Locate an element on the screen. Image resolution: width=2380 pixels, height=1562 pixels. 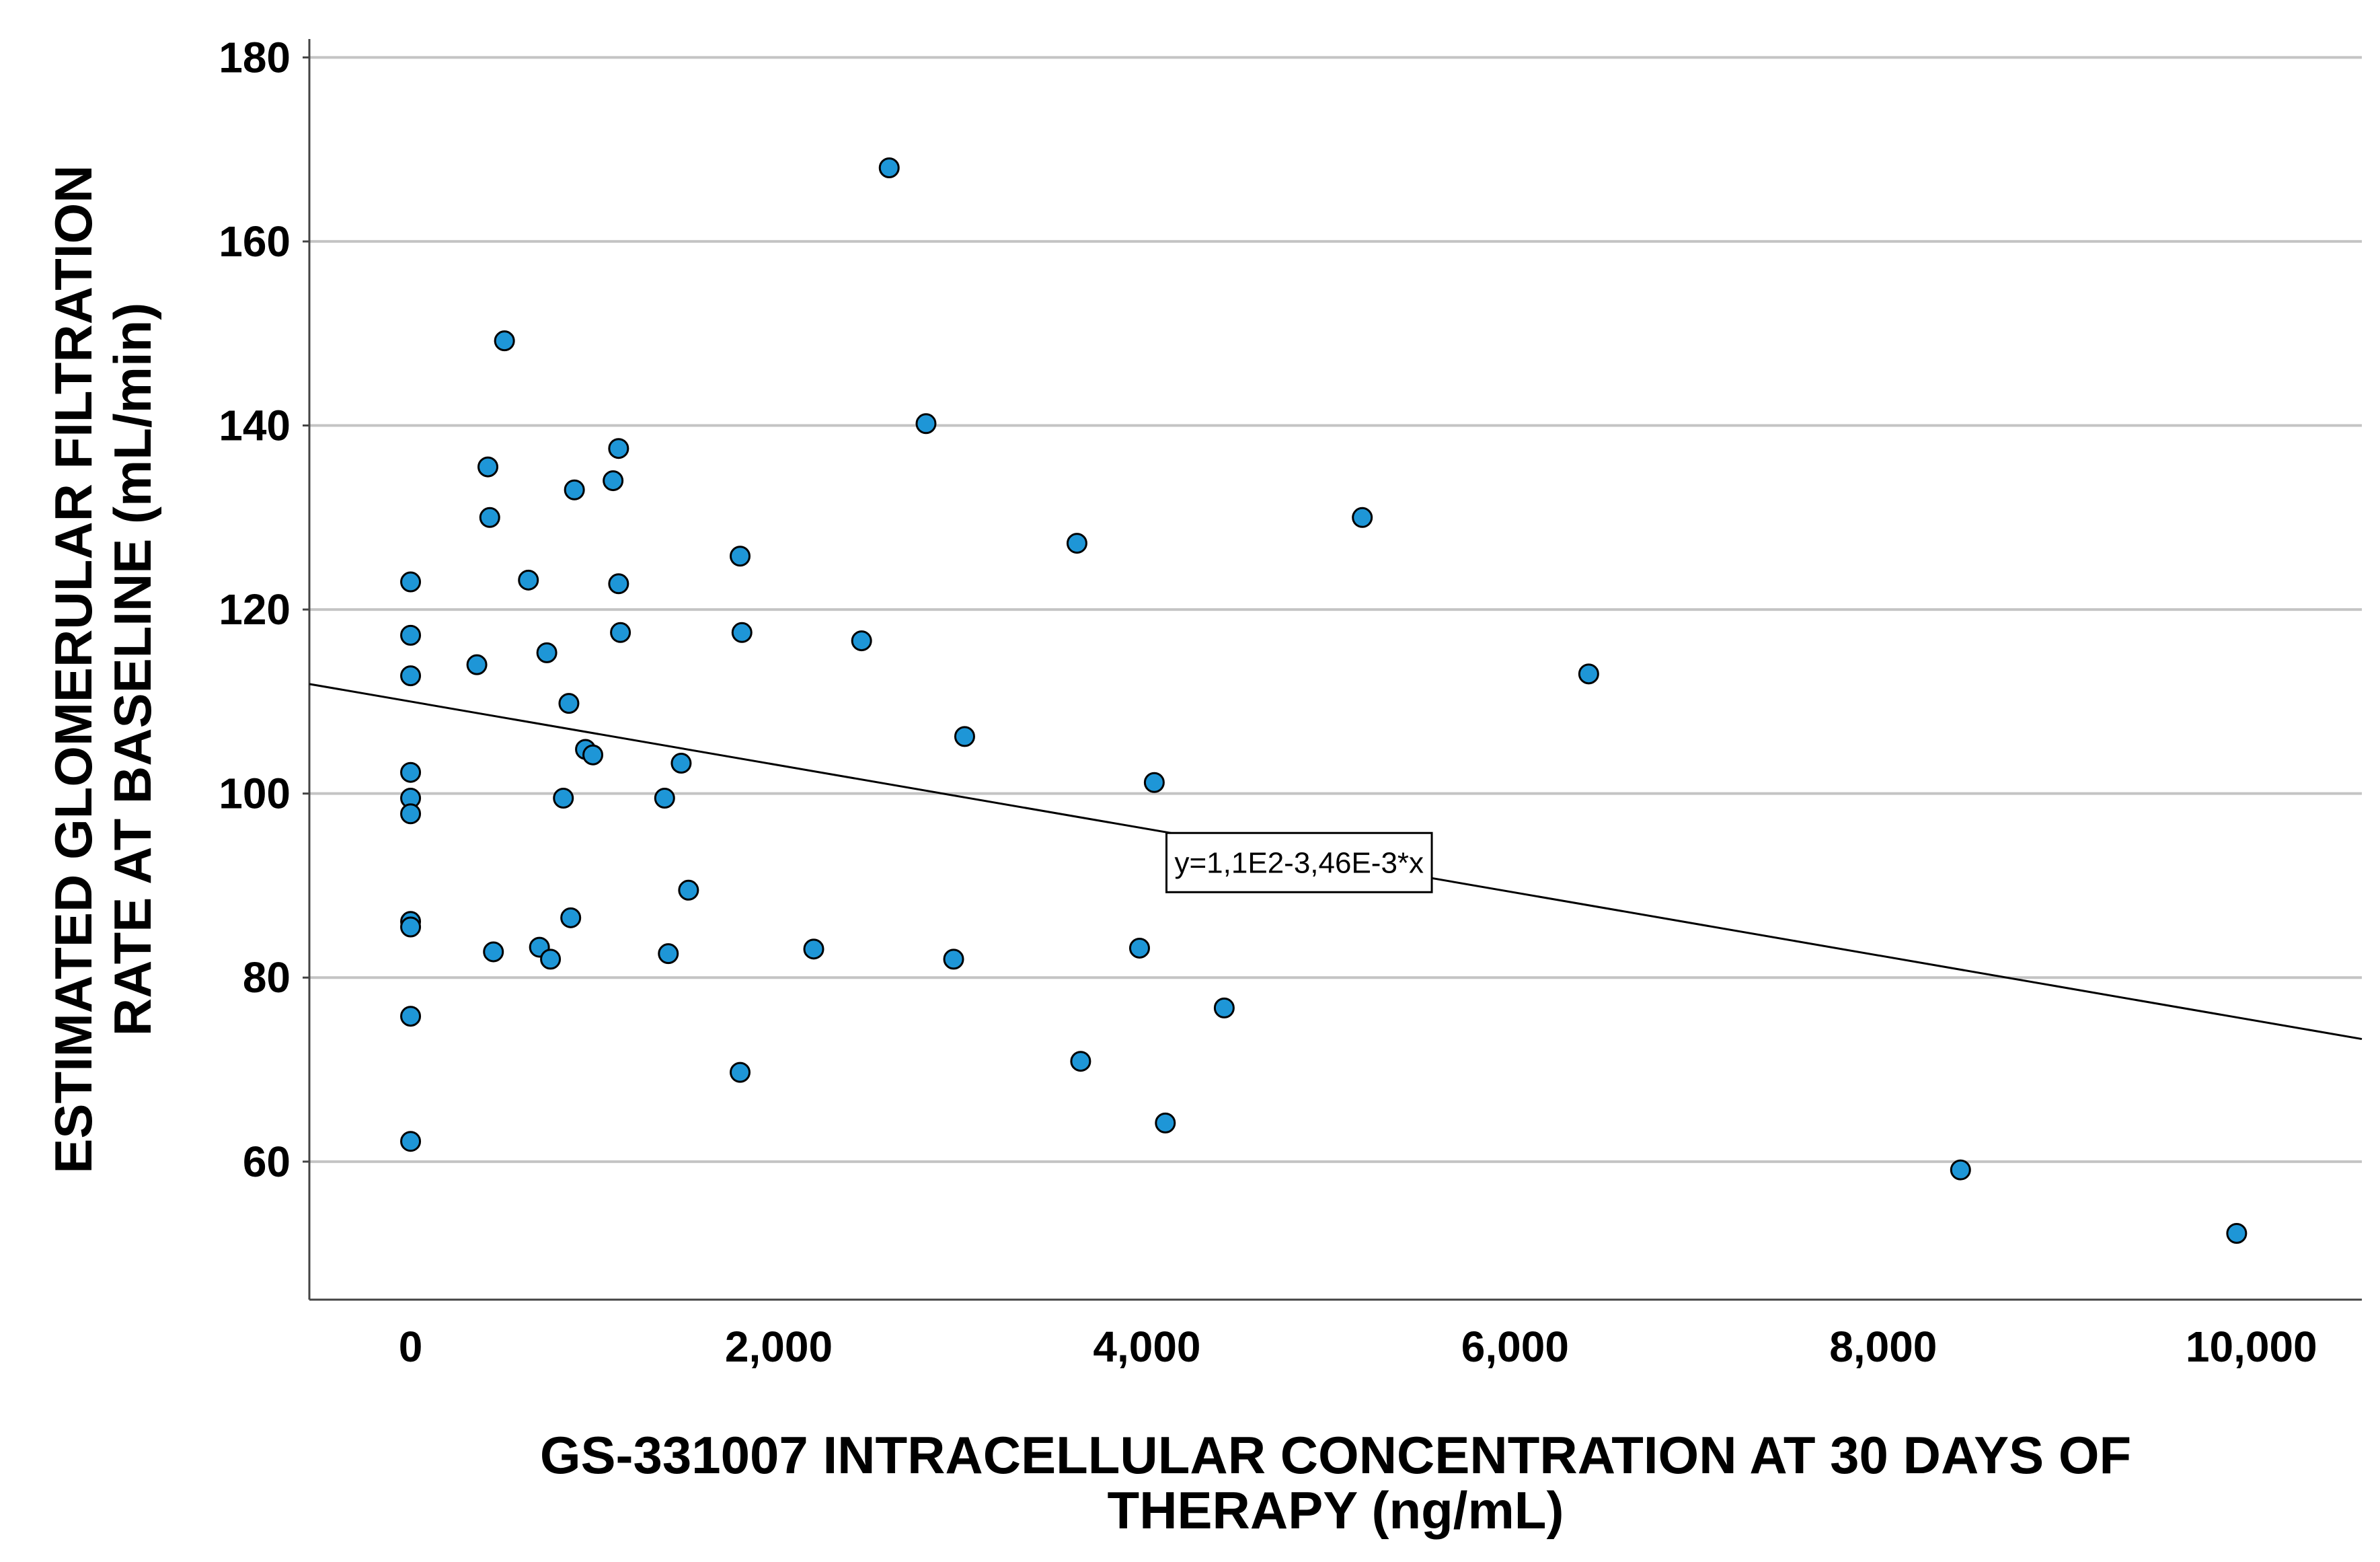
regression-equation-label: y=1,1E2-3,46E-3*x is located at coordinates (1299, 862).